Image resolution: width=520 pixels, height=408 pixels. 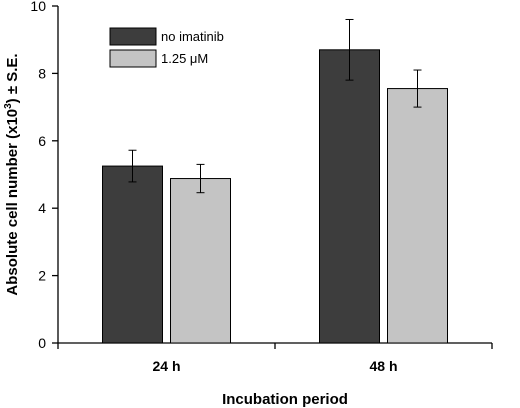 What do you see at coordinates (42, 141) in the screenshot?
I see `y-tick-label: 6` at bounding box center [42, 141].